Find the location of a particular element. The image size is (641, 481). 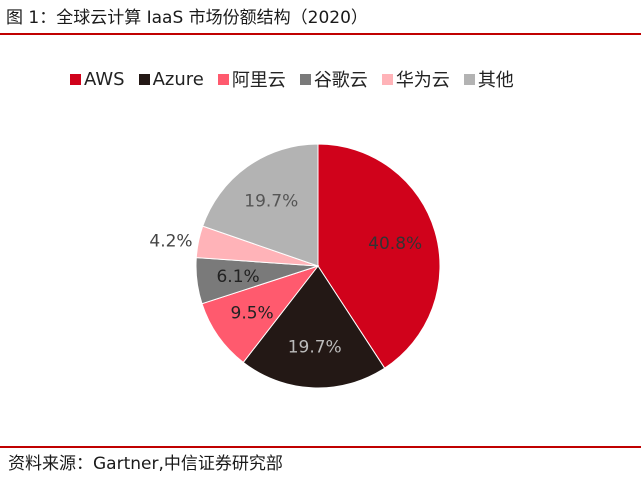

legend-item: 谷歌云 is located at coordinates (333, 79).